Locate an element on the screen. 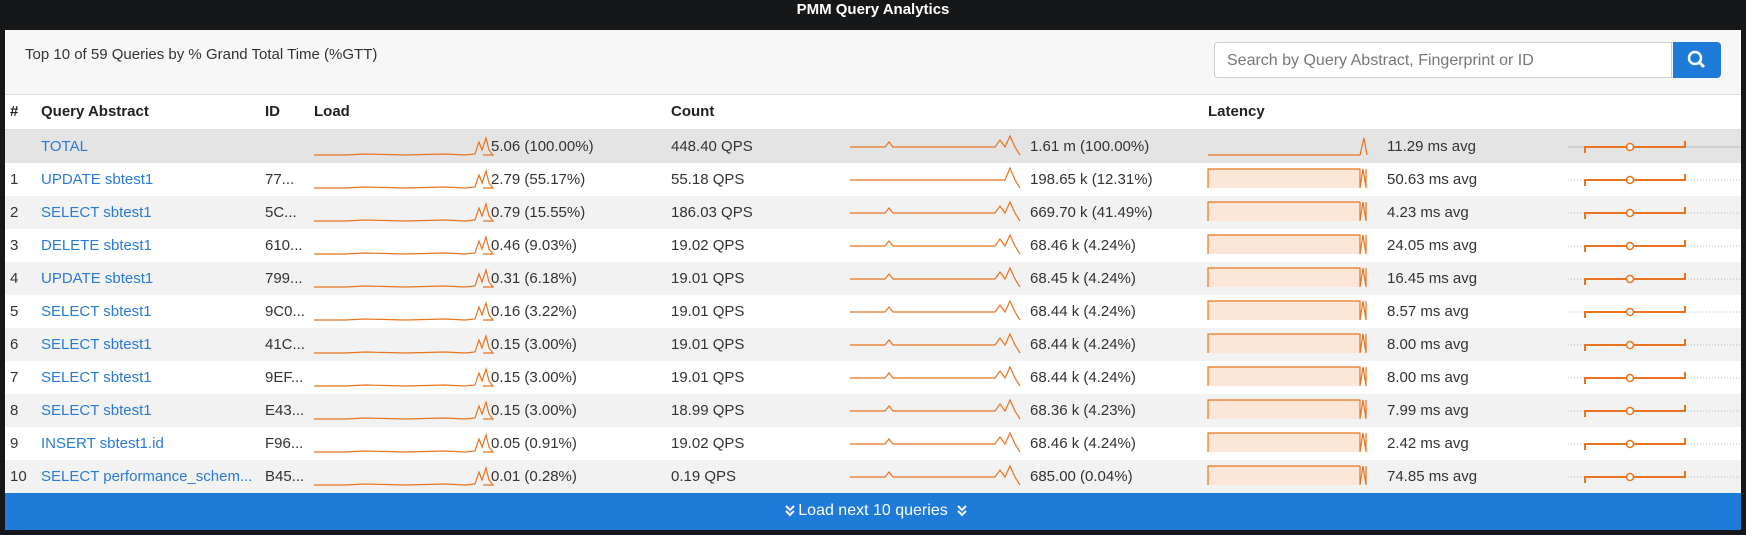  latency-value: 11.29 ms avg is located at coordinates (1431, 146).